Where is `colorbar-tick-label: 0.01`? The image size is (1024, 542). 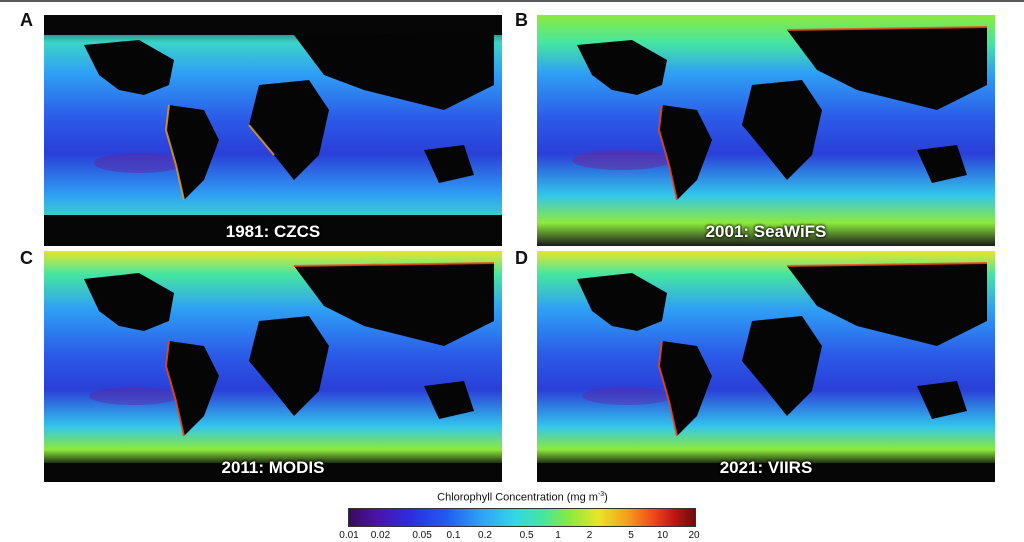 colorbar-tick-label: 0.01 is located at coordinates (349, 535).